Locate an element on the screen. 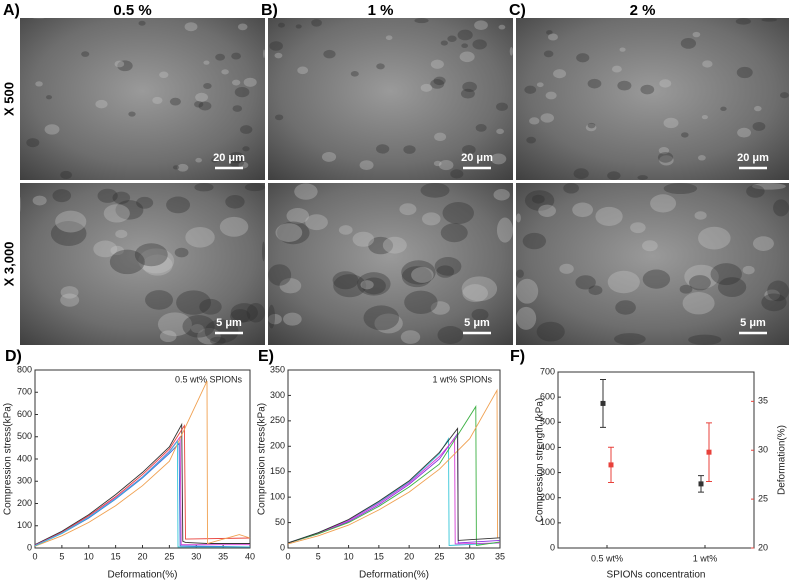 The width and height of the screenshot is (789, 582). y-tick-label: 100 is located at coordinates (547, 522).